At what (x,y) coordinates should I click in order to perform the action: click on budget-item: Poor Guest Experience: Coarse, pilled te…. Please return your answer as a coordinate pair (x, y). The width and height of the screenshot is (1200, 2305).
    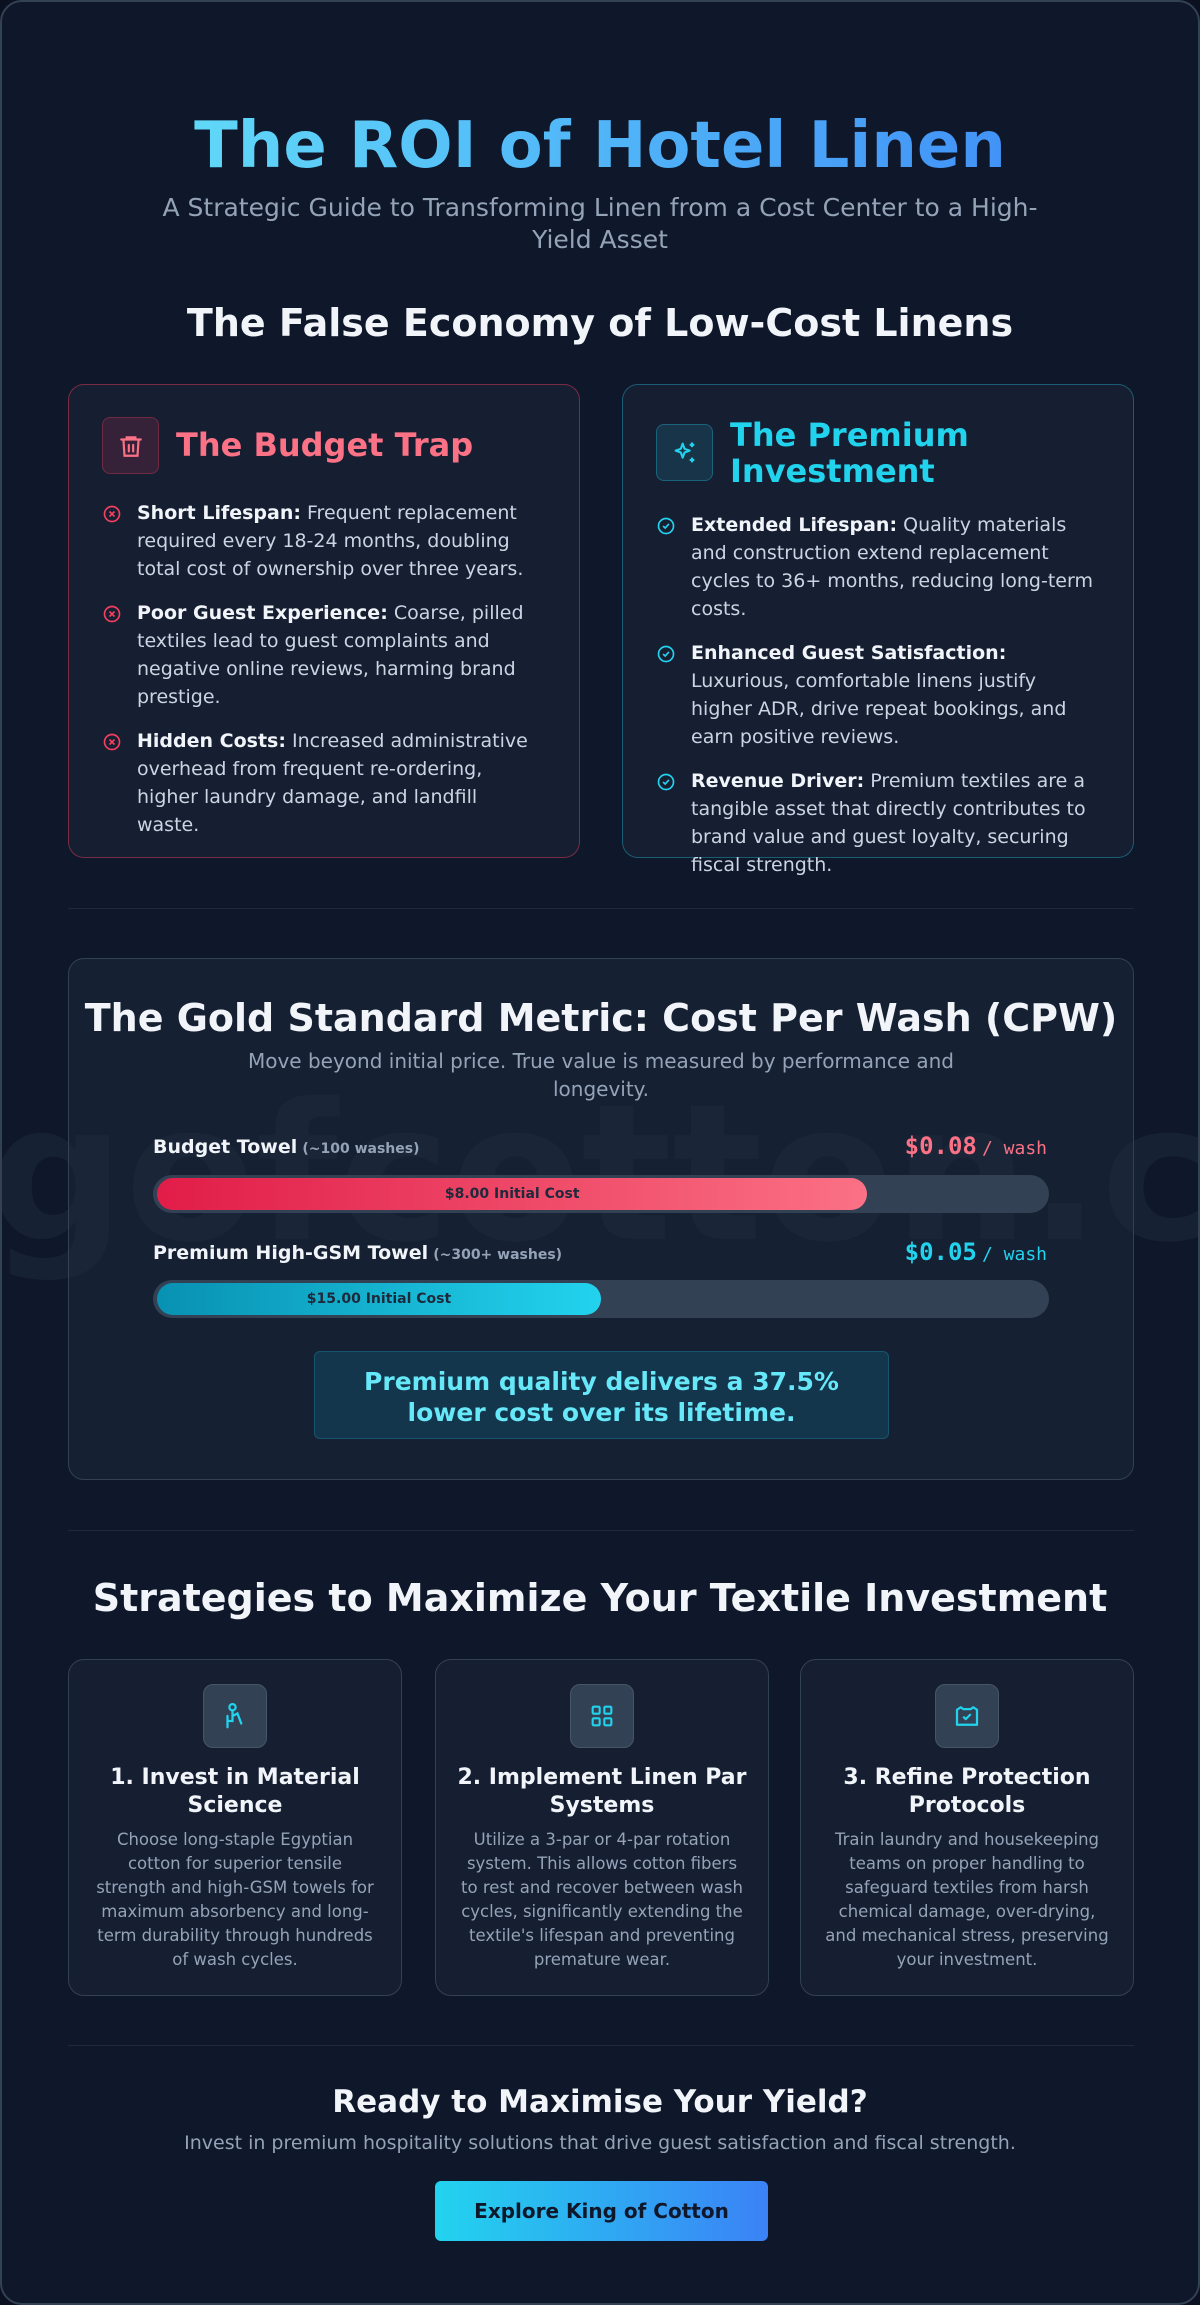
    Looking at the image, I should click on (322, 655).